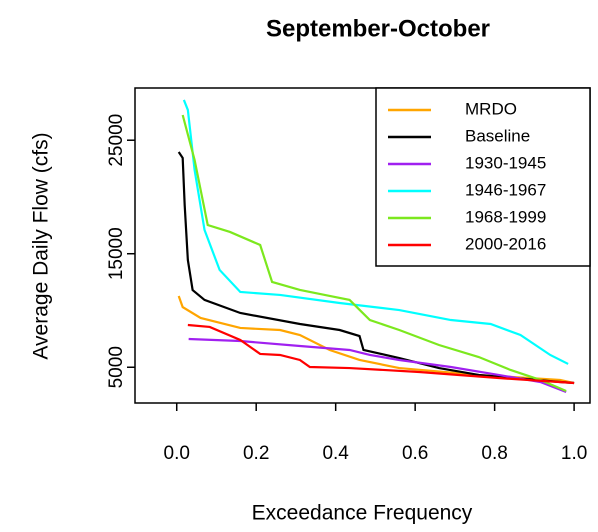 This screenshot has height=532, width=598. Describe the element at coordinates (415, 453) in the screenshot. I see `x-tick-label: 0.6` at that location.